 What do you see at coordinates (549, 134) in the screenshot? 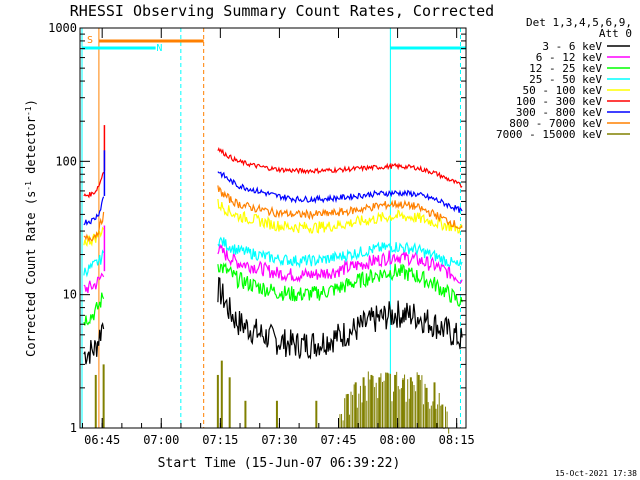
I see `legend-label: 7000 - 15000 keV` at bounding box center [549, 134].